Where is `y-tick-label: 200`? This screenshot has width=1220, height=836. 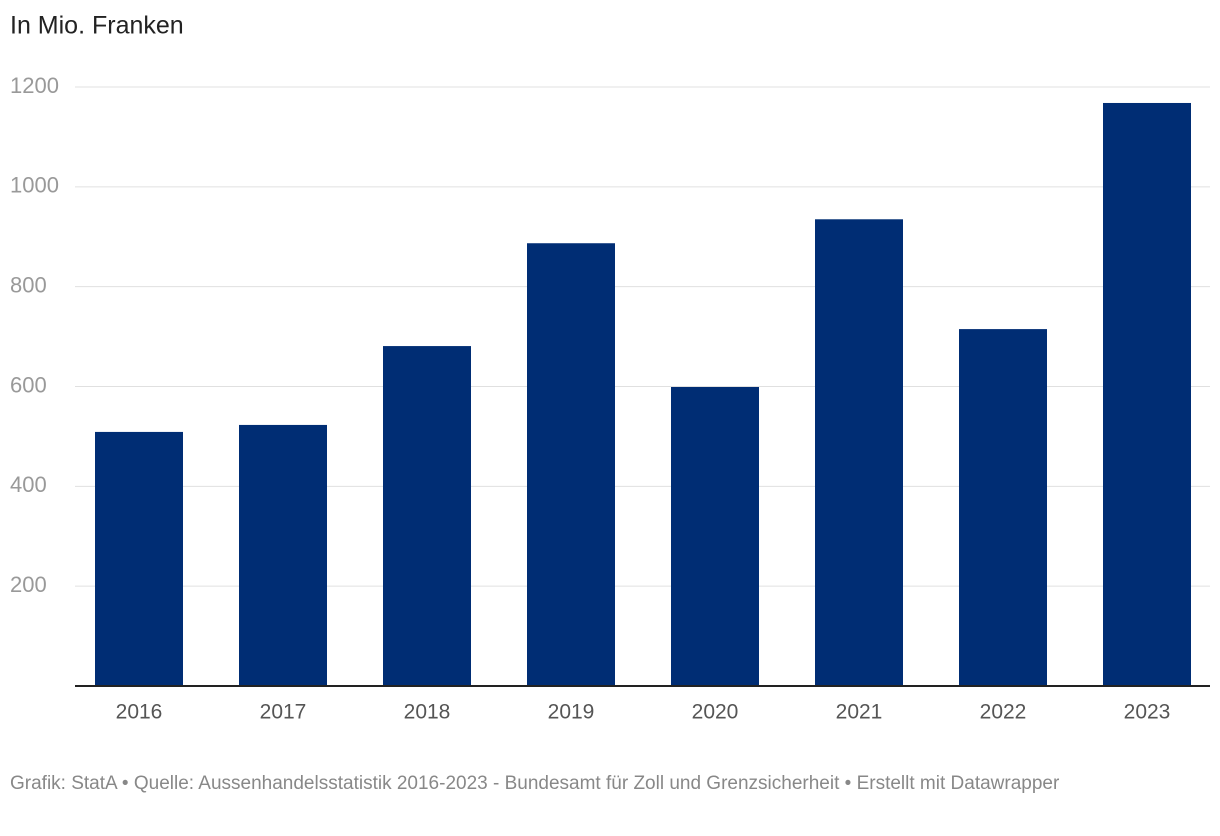
y-tick-label: 200 is located at coordinates (28, 584).